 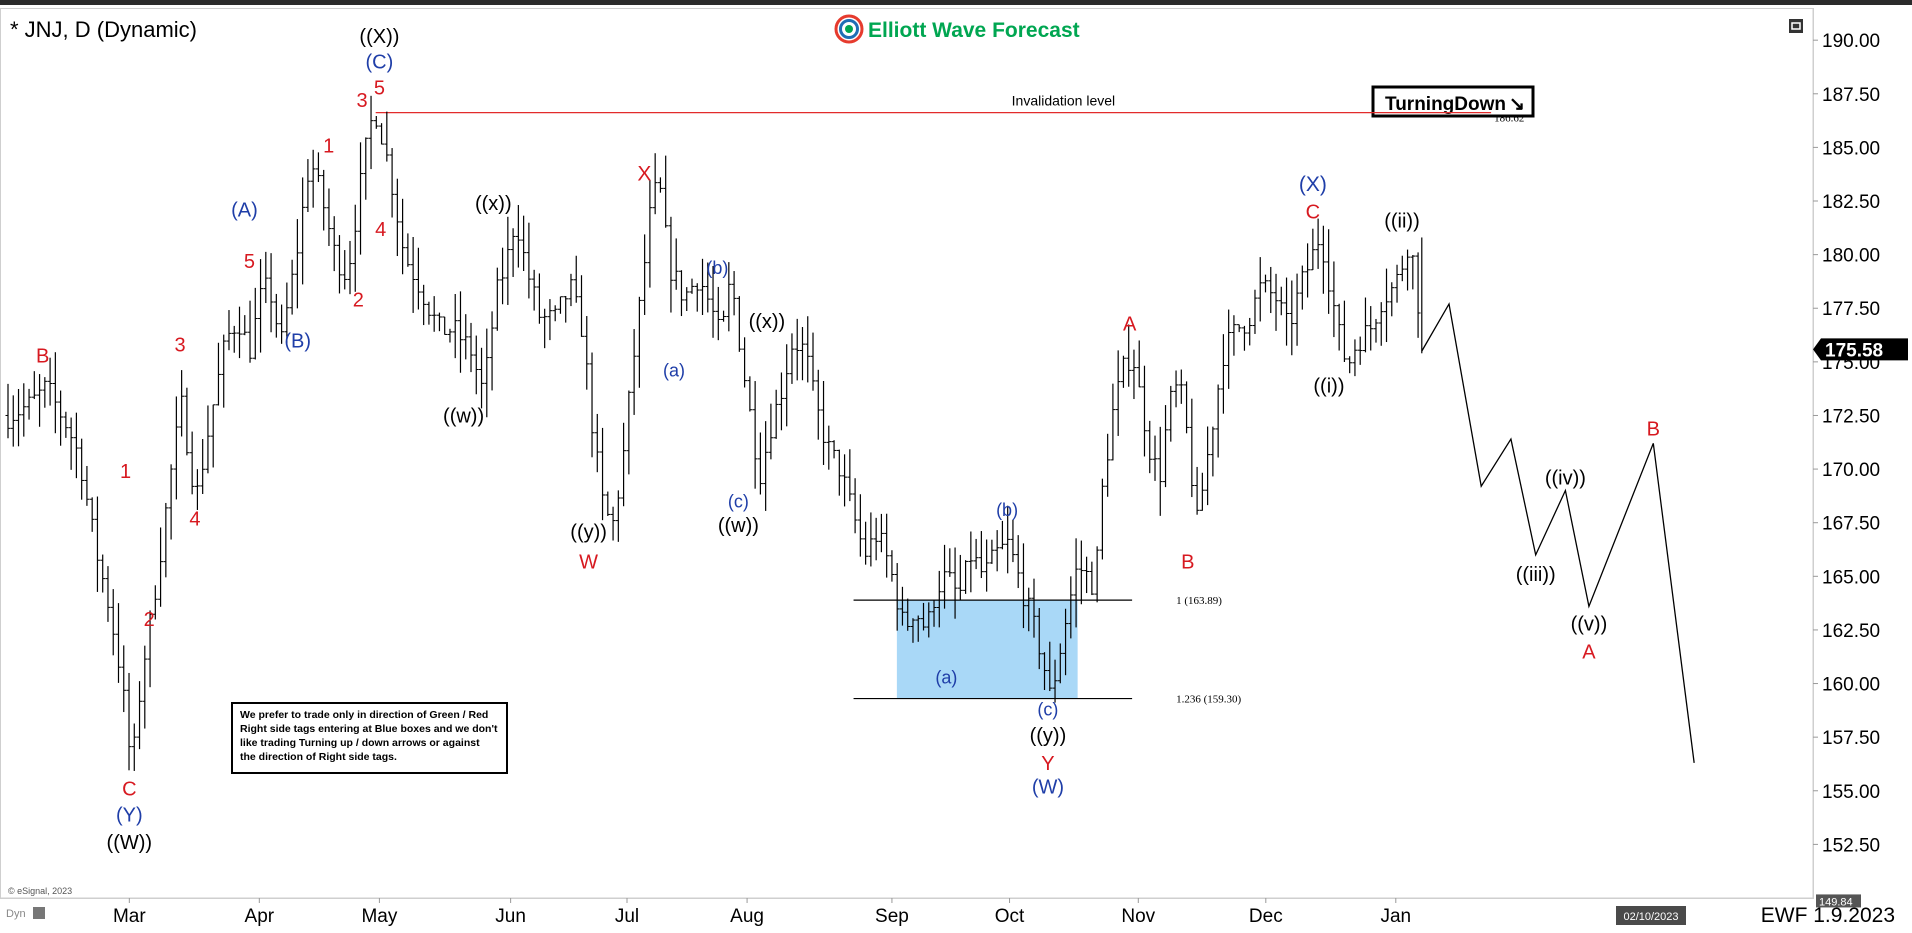 What do you see at coordinates (1048, 736) in the screenshot?
I see `wave-label: ((y))` at bounding box center [1048, 736].